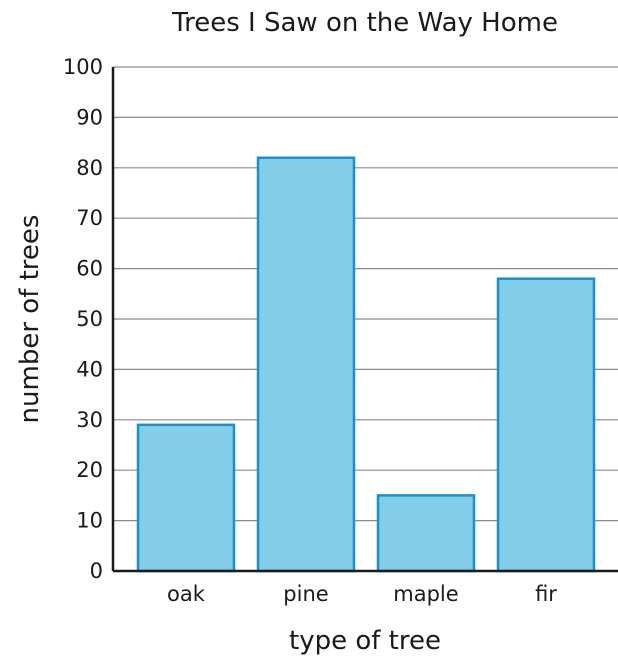  I want to click on y-axis-label: number of trees, so click(30, 319).